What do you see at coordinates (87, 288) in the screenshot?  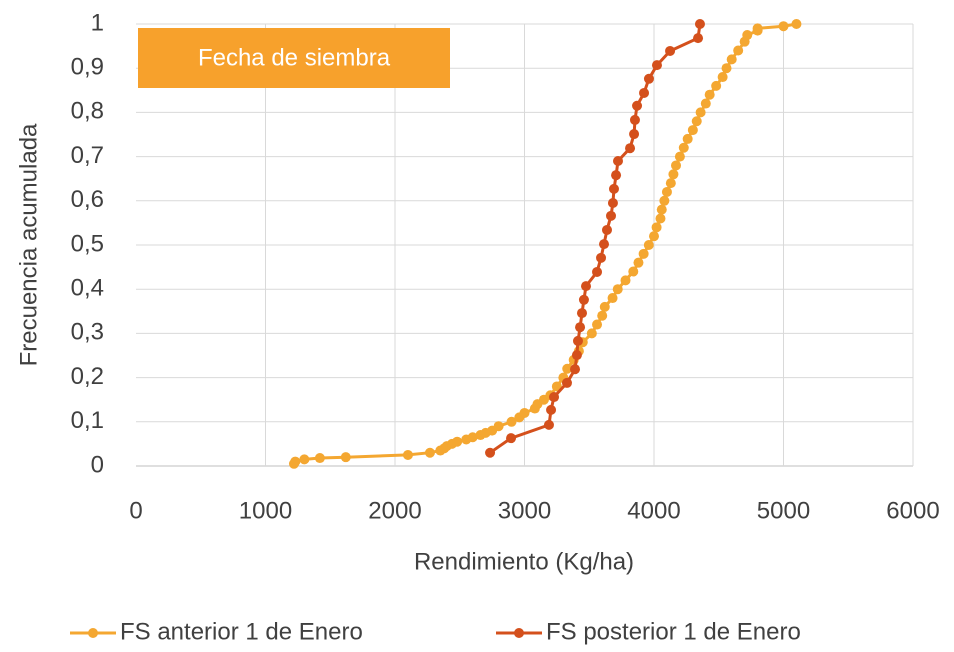 I see `y-tick-label: 0,4` at bounding box center [87, 288].